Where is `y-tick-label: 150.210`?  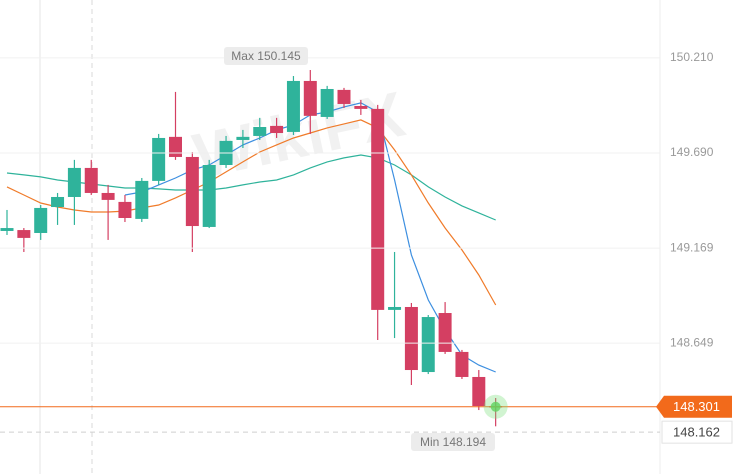 y-tick-label: 150.210 is located at coordinates (692, 57).